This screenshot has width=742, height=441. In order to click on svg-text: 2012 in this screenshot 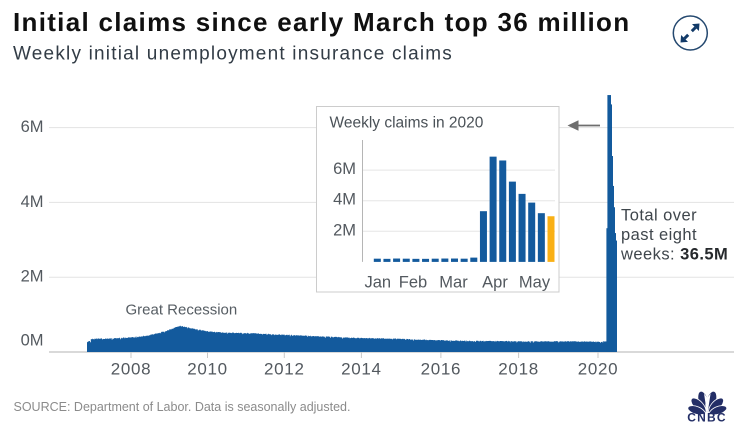, I will do `click(284, 369)`.